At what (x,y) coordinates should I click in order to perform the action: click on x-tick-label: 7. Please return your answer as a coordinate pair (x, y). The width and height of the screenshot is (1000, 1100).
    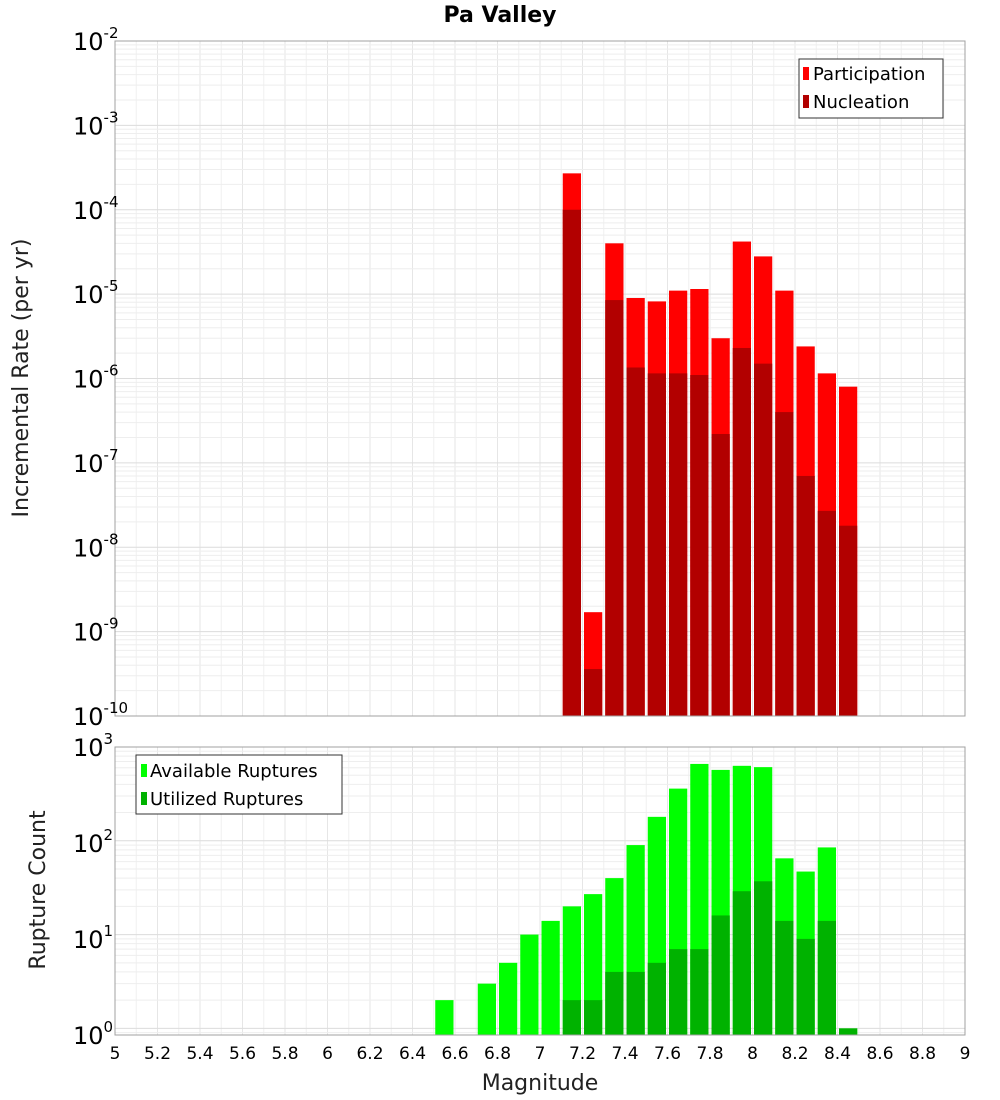
    Looking at the image, I should click on (540, 1054).